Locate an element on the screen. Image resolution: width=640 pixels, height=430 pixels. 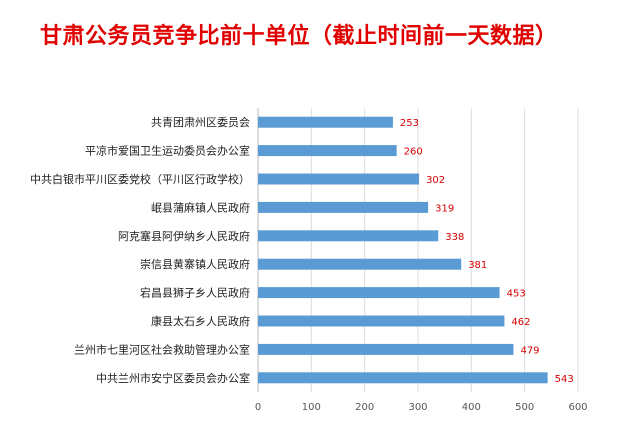
value-label-7: 462 is located at coordinates (520, 322).